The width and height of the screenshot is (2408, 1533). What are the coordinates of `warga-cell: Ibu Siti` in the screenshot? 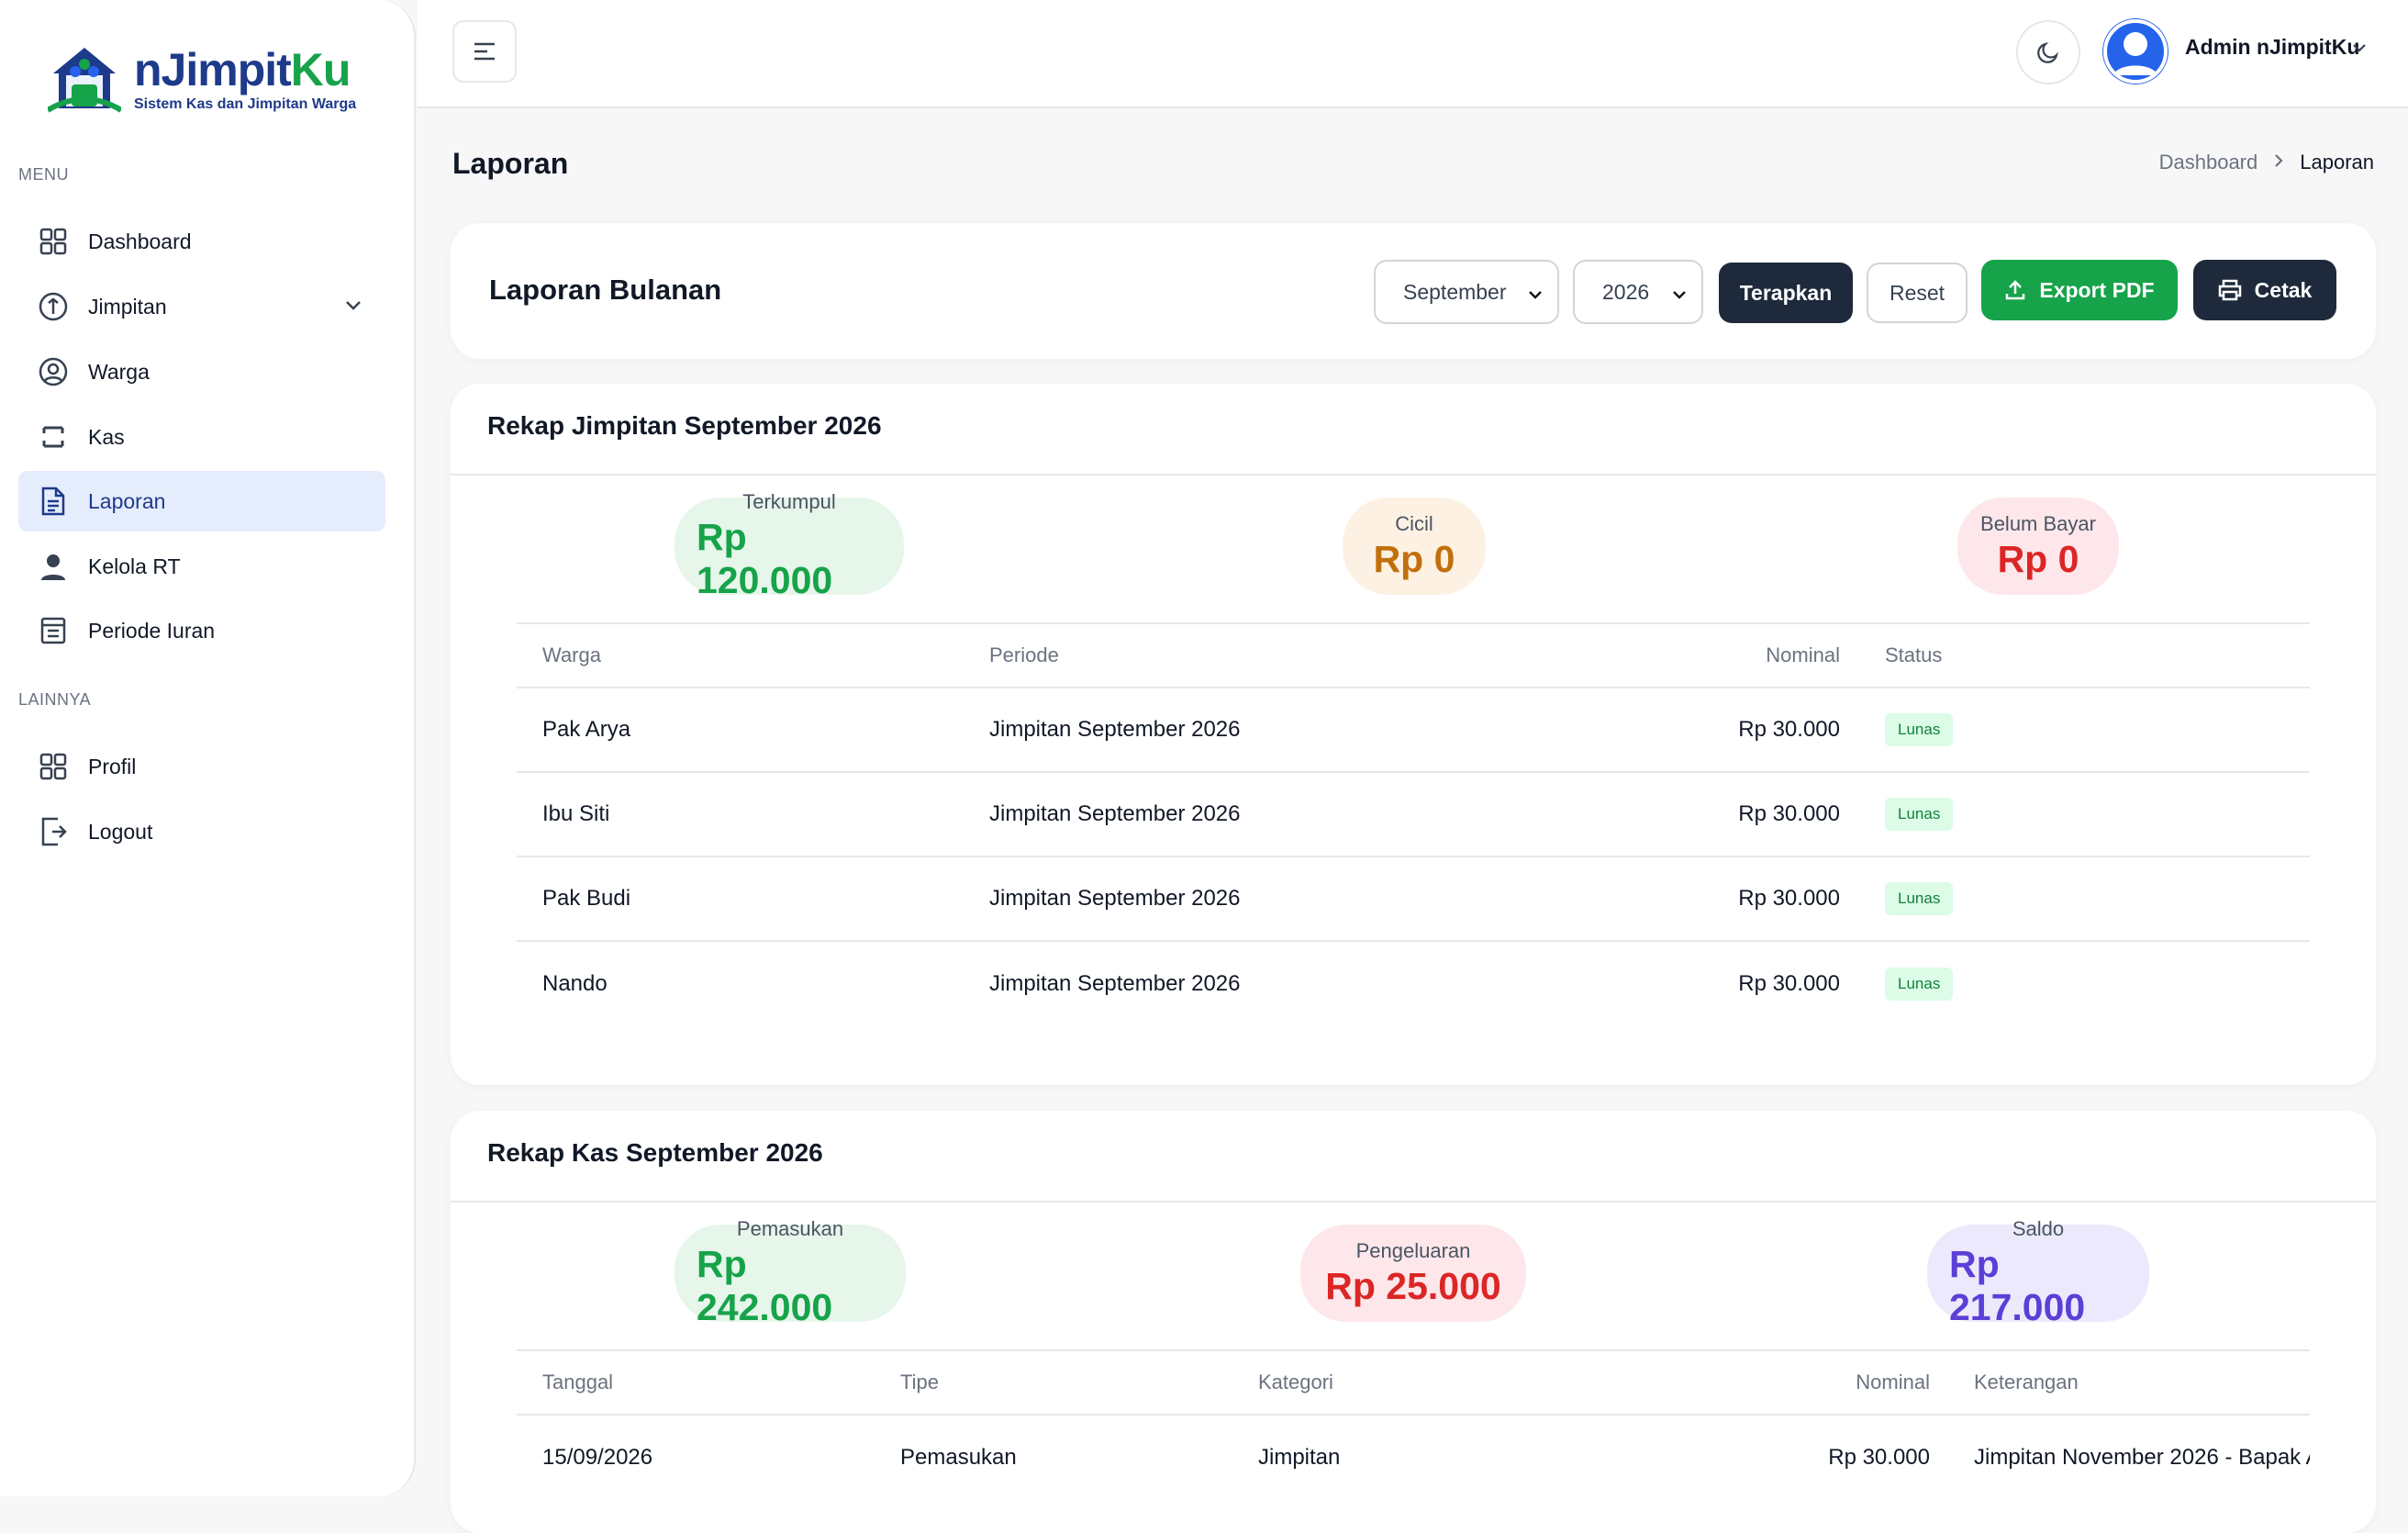 It's located at (576, 814).